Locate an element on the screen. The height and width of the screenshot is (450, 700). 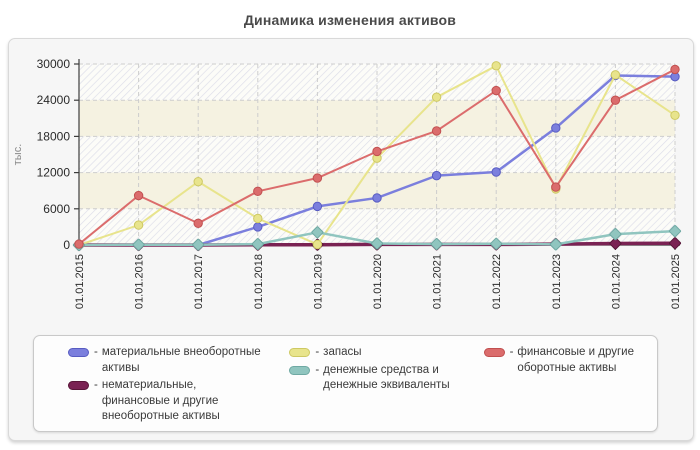
legend-swatch-intangible-noncurrent-assets is located at coordinates (78, 386).